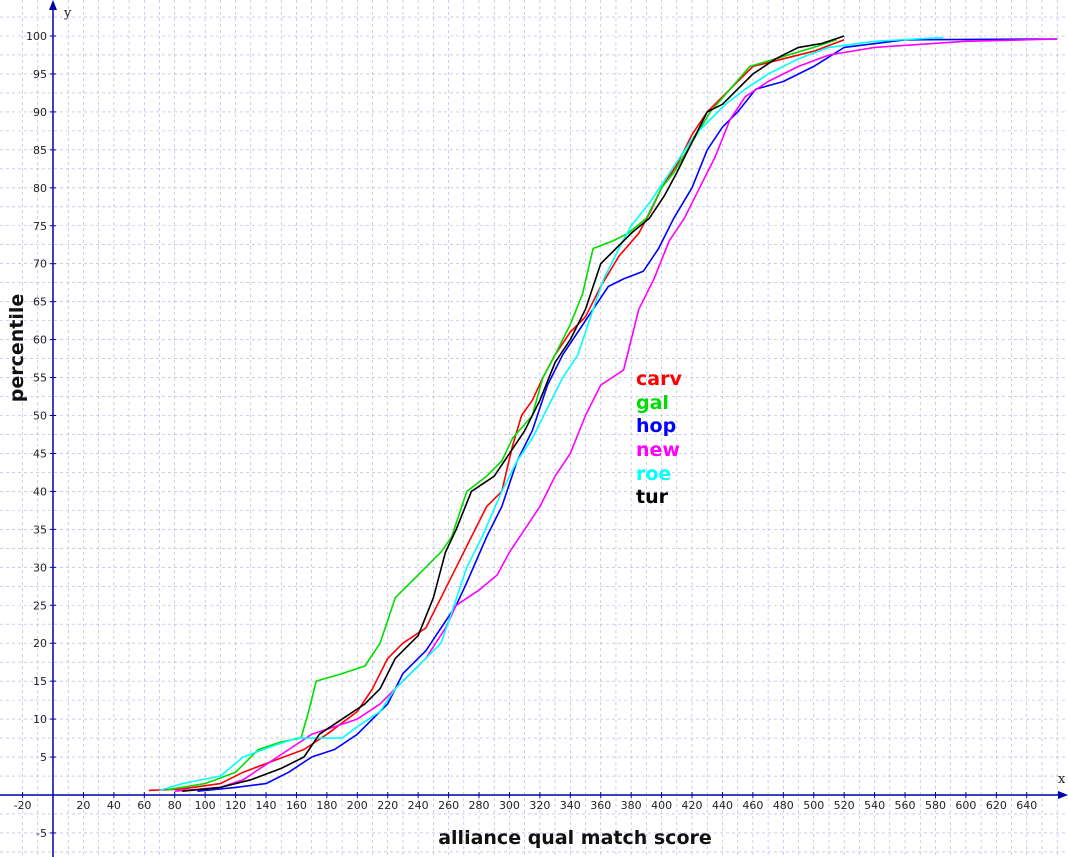  What do you see at coordinates (658, 450) in the screenshot?
I see `legend-item-new: new` at bounding box center [658, 450].